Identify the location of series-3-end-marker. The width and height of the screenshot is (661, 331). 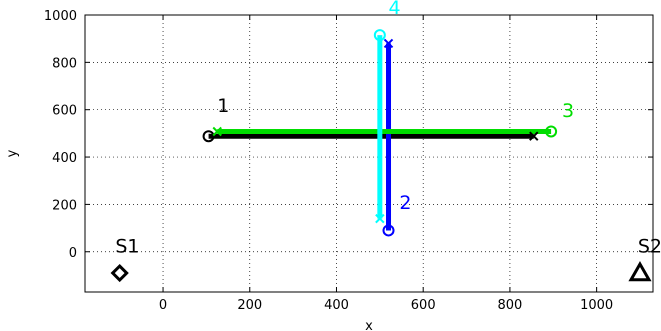
(217, 131).